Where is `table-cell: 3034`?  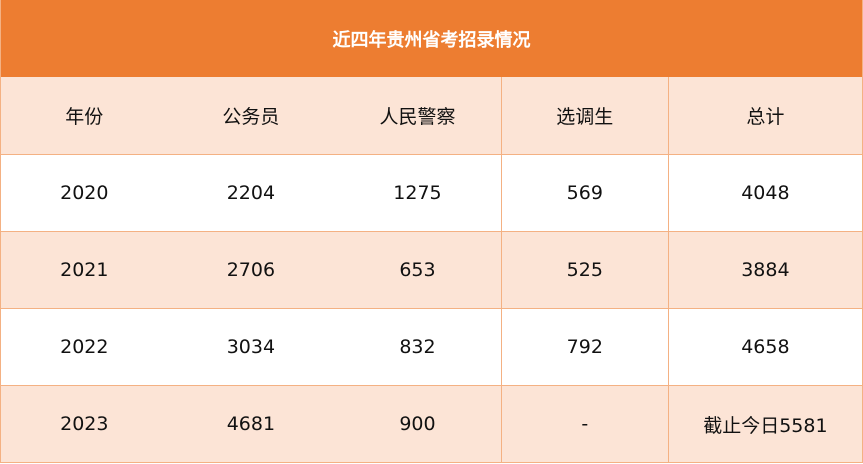
table-cell: 3034 is located at coordinates (251, 347).